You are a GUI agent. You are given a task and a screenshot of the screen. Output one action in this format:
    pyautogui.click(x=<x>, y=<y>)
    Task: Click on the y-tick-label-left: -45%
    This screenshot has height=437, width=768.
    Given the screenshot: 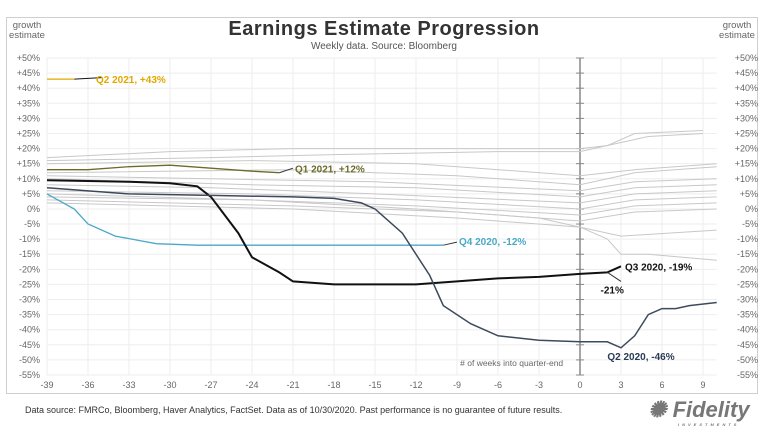 What is the action you would take?
    pyautogui.click(x=29, y=345)
    